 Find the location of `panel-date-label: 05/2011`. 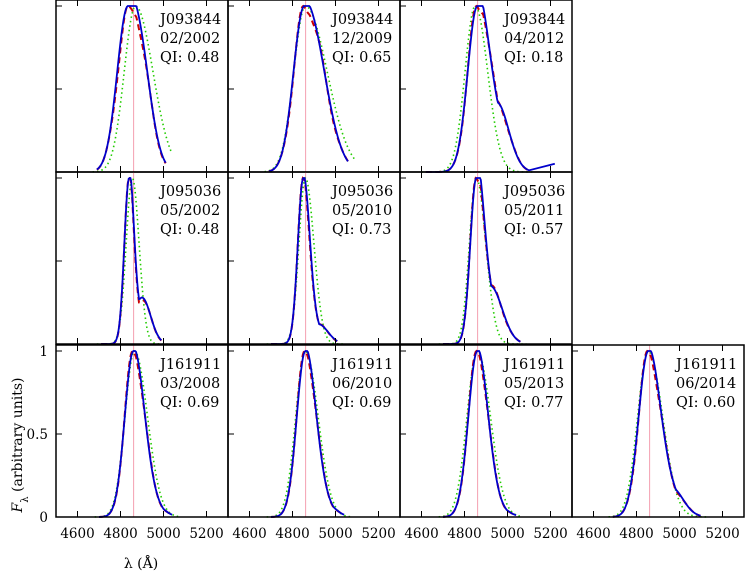

panel-date-label: 05/2011 is located at coordinates (534, 211).